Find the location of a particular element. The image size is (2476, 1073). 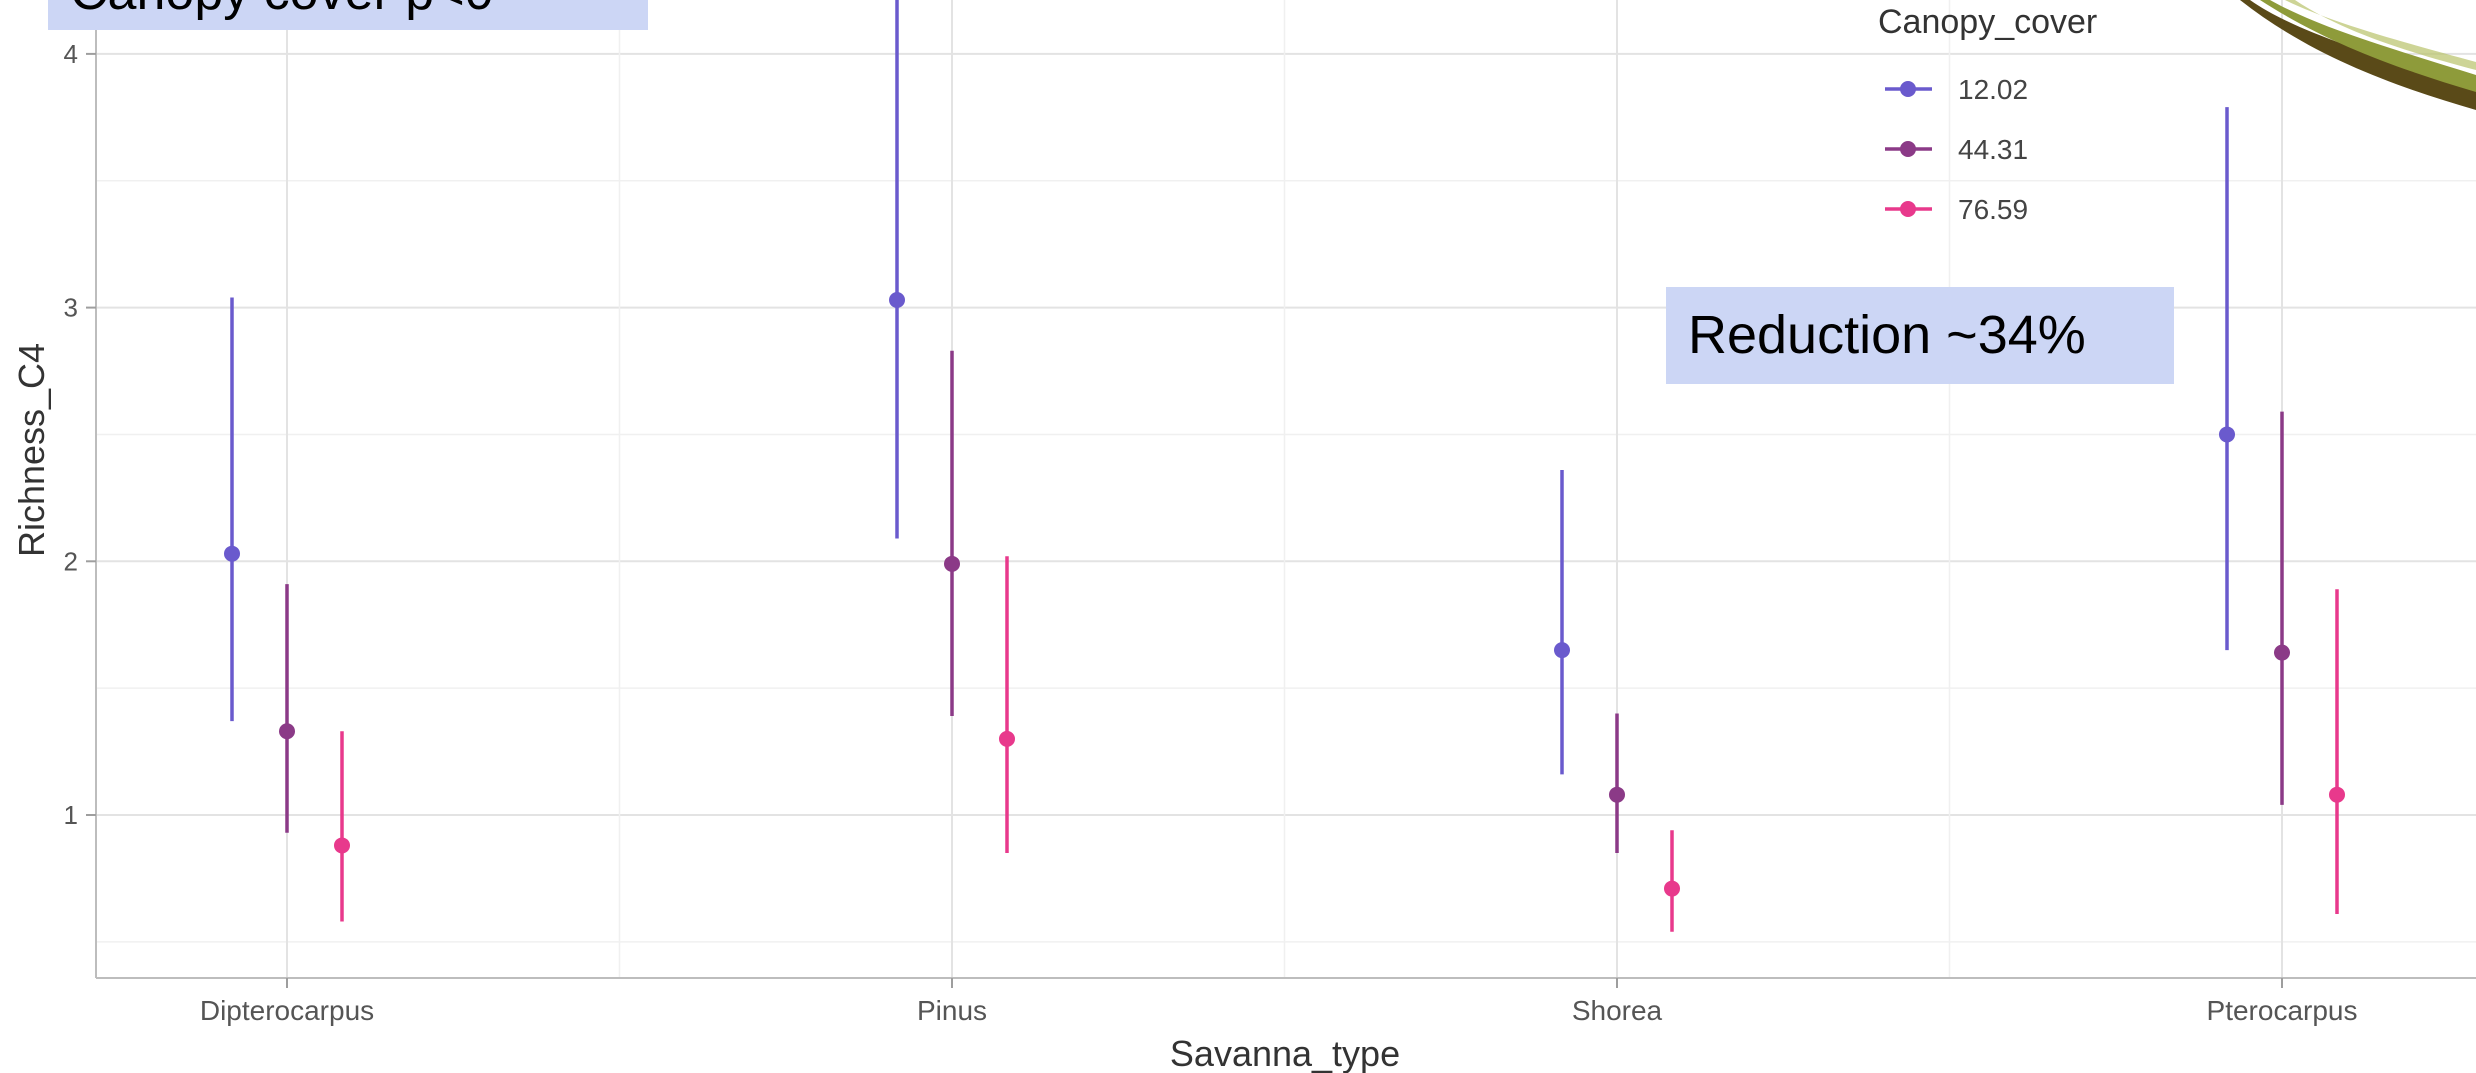

y-tick-label: 4 is located at coordinates (71, 54).